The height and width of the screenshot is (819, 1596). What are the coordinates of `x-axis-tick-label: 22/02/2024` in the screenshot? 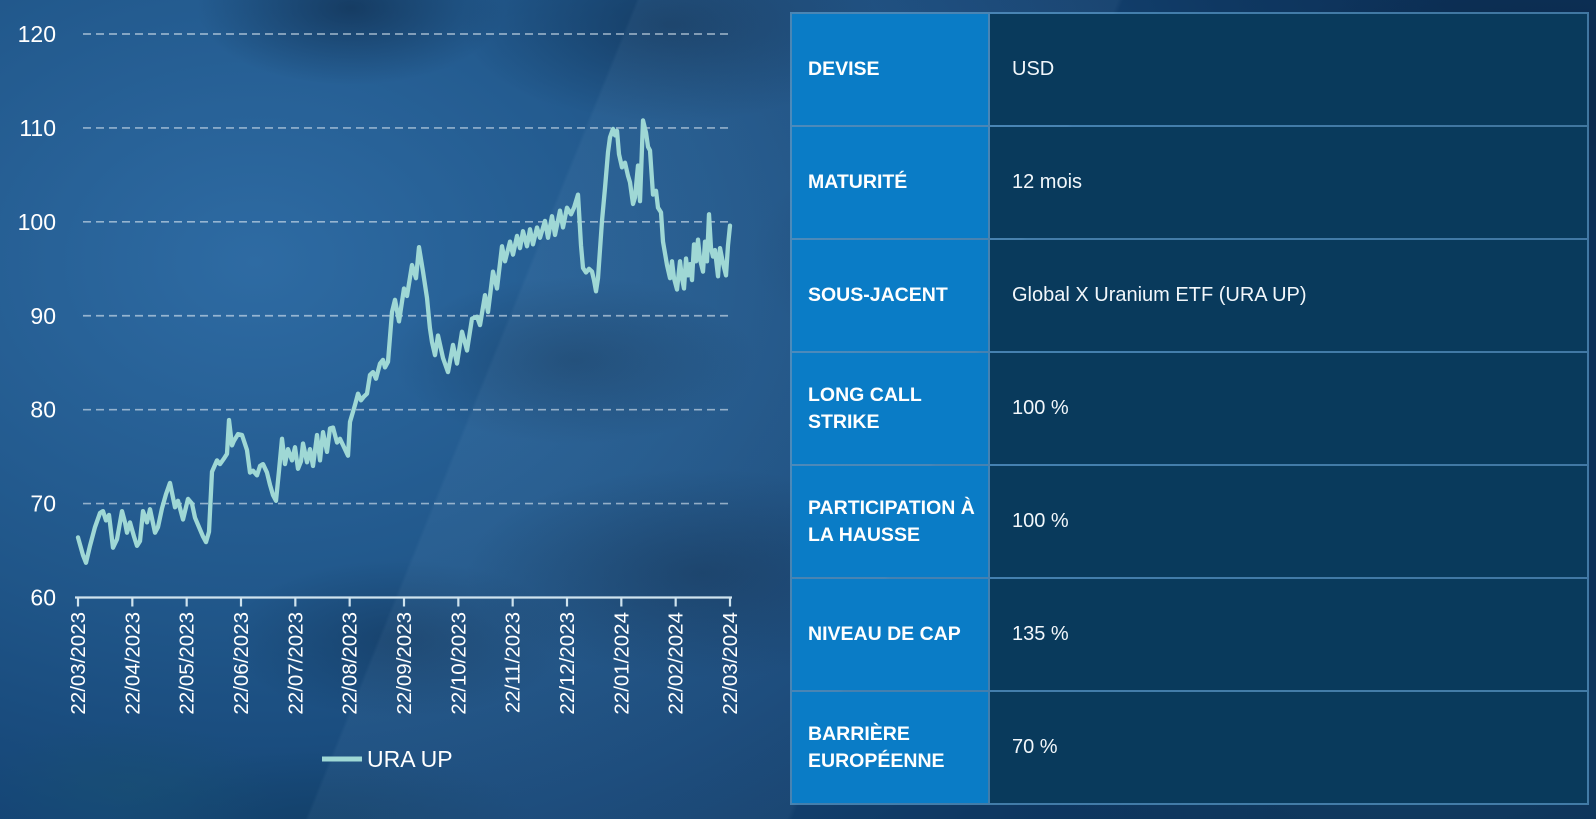 It's located at (676, 663).